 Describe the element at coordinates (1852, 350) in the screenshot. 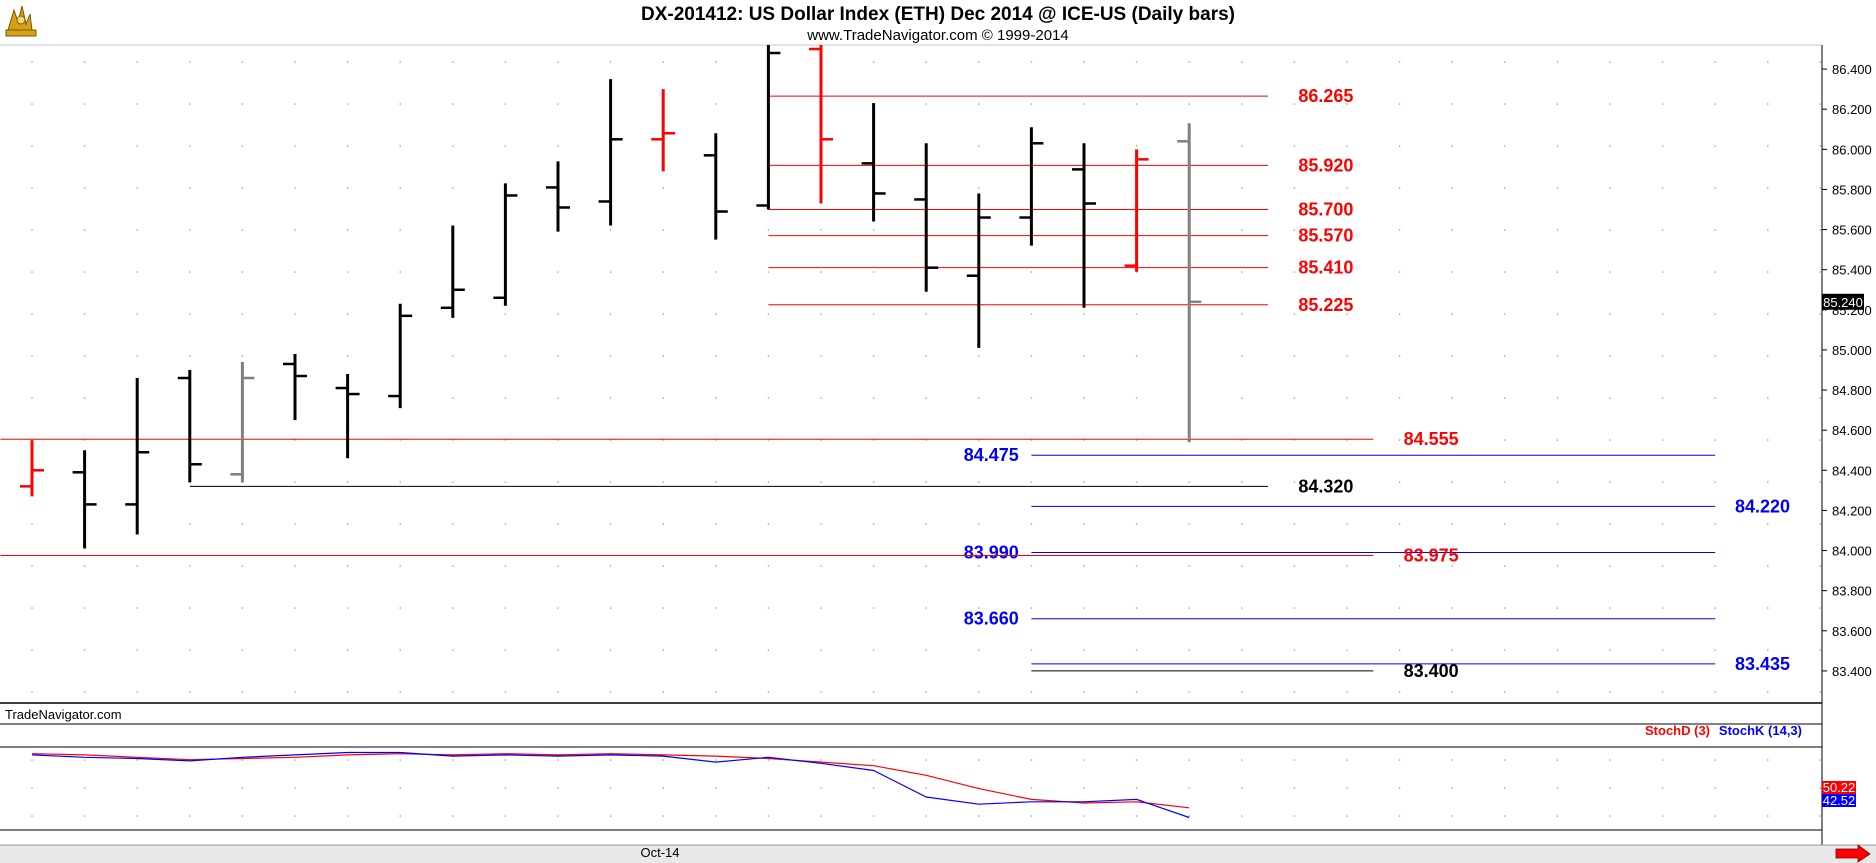

I see `y-tick-label: 85.000` at that location.